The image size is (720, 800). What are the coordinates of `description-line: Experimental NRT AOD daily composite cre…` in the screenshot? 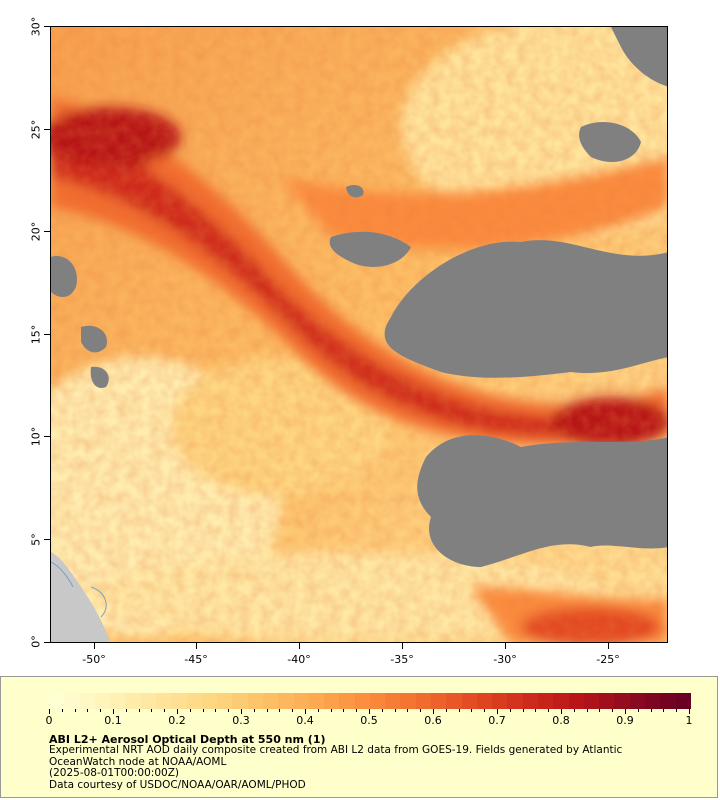 It's located at (336, 750).